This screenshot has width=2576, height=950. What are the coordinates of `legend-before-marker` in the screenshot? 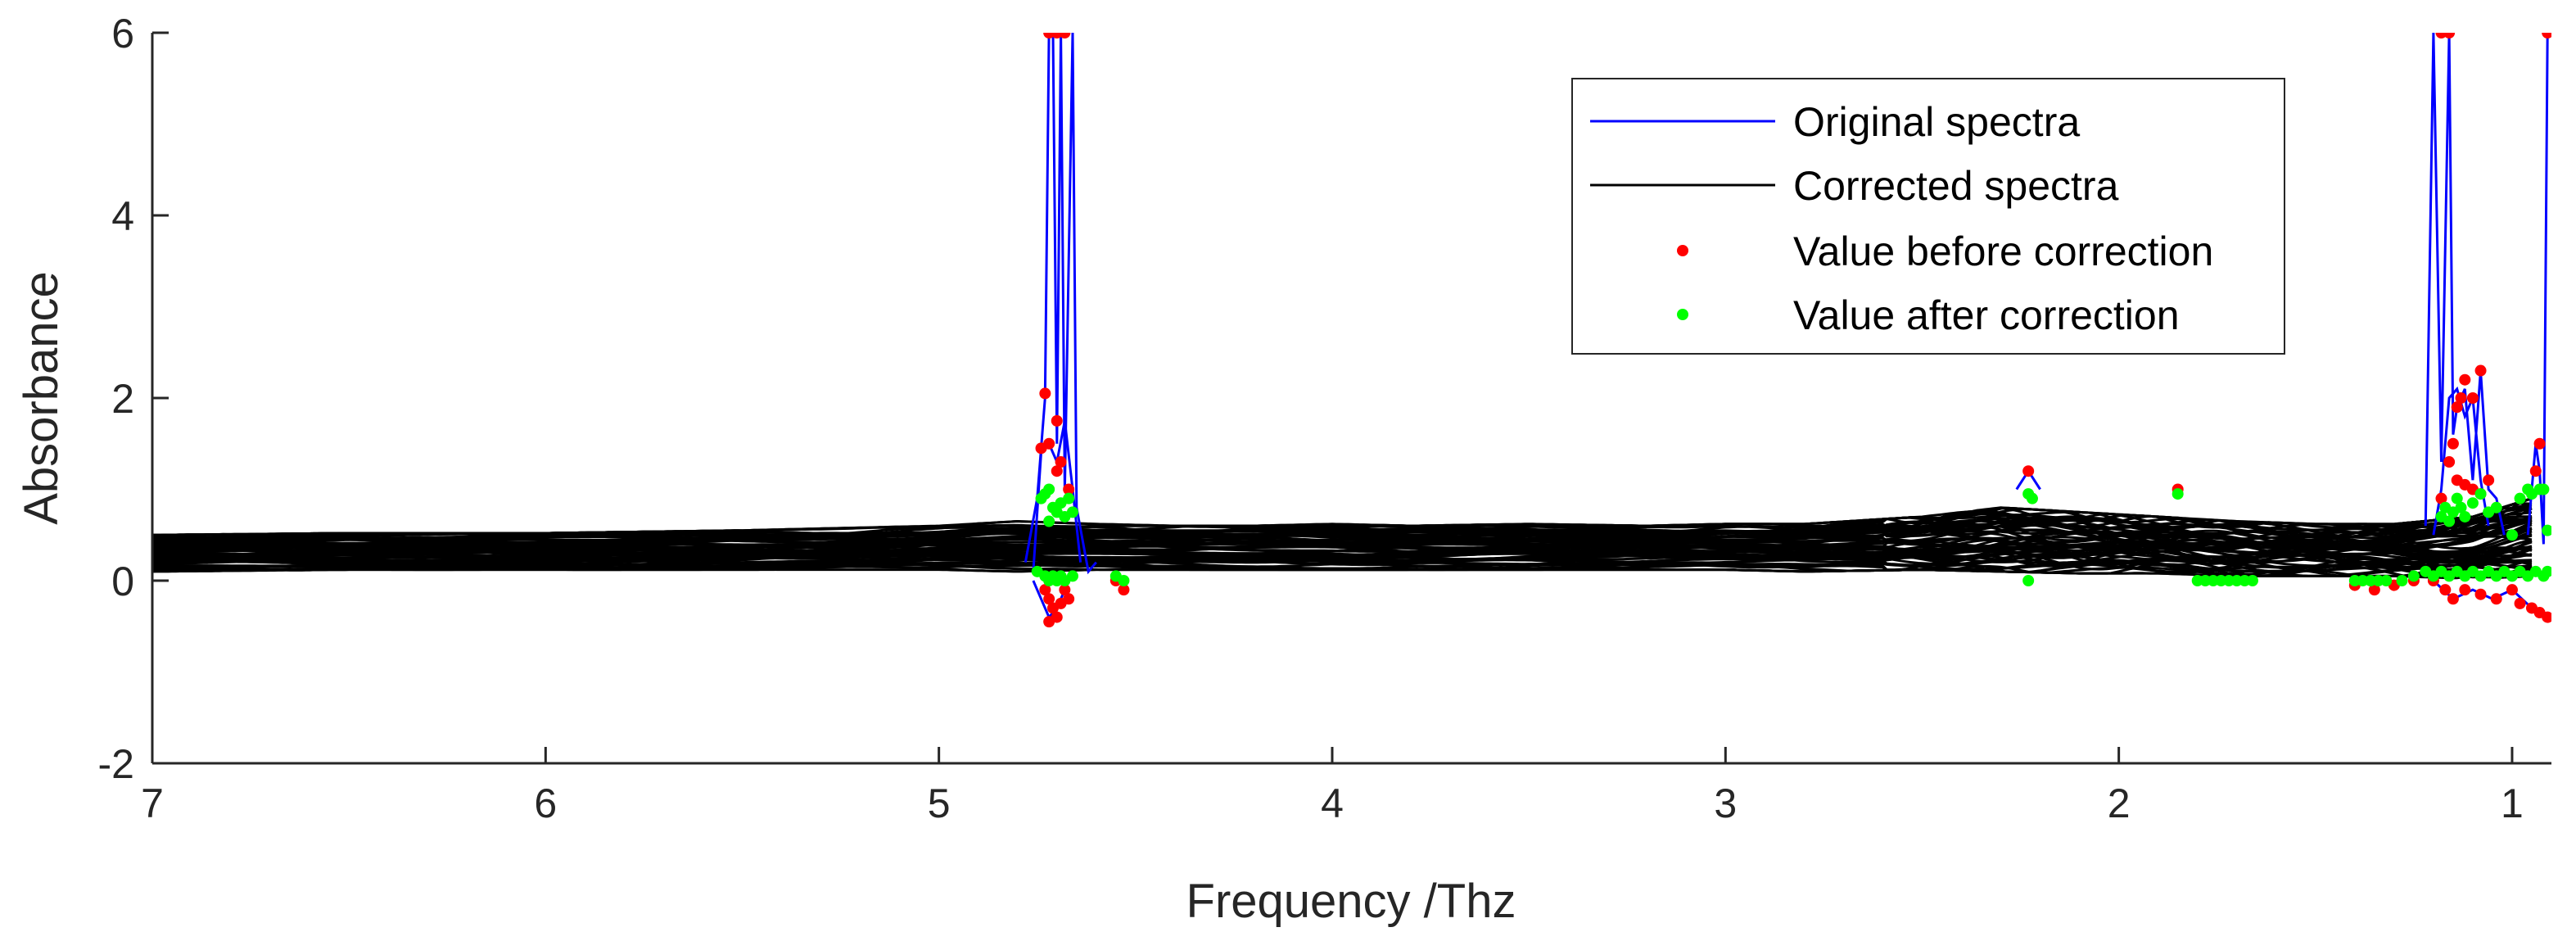 It's located at (1682, 251).